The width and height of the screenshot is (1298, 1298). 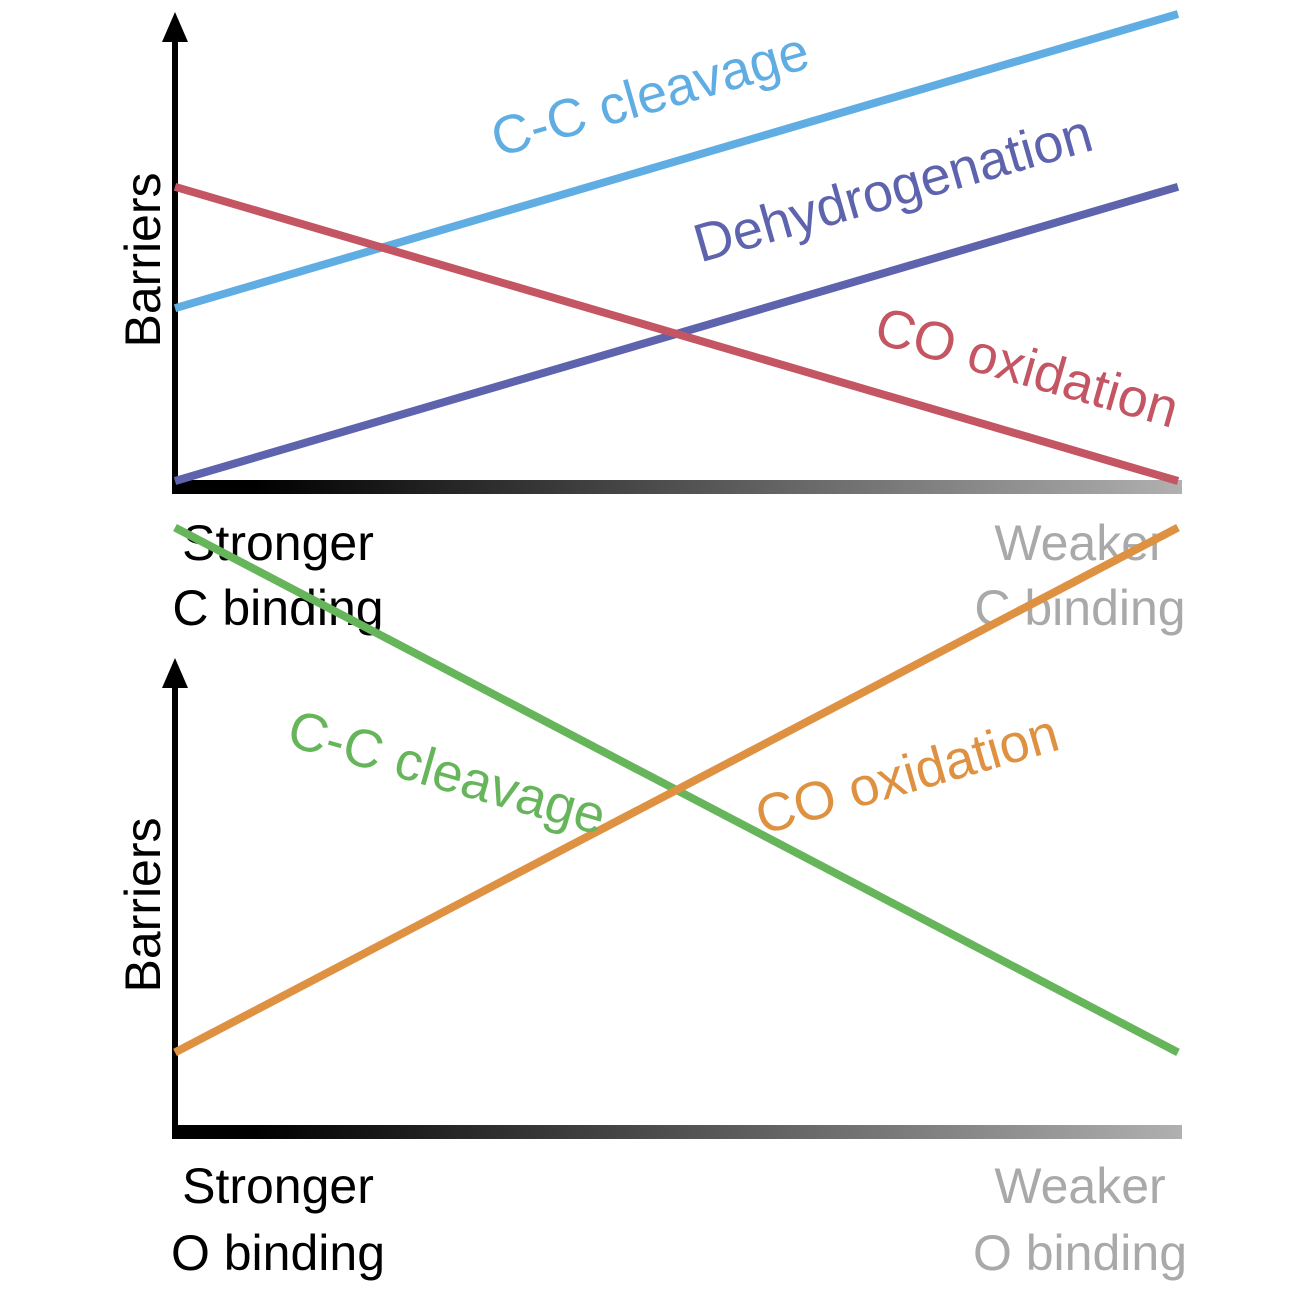 What do you see at coordinates (1027, 368) in the screenshot?
I see `series-label-co-oxidation: CO oxidation` at bounding box center [1027, 368].